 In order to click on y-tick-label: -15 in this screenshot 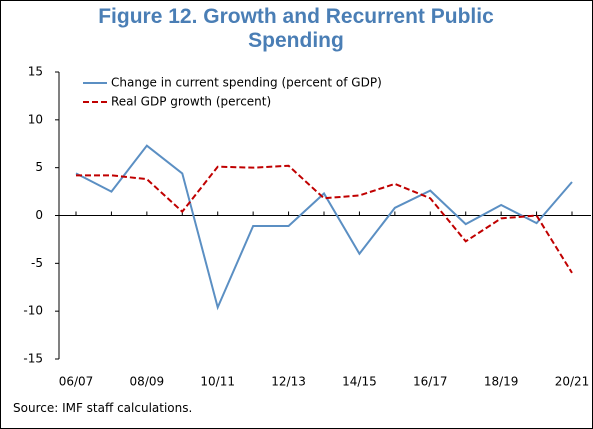, I will do `click(33, 359)`.